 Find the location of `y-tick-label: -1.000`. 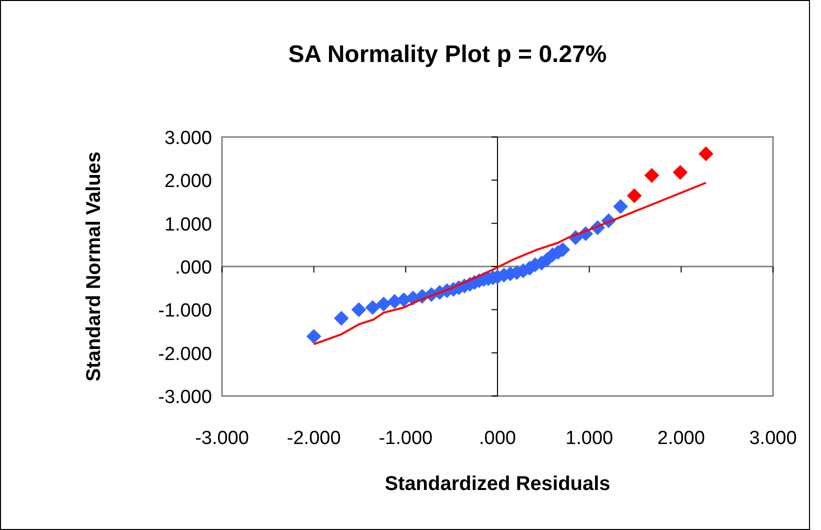

y-tick-label: -1.000 is located at coordinates (185, 311).